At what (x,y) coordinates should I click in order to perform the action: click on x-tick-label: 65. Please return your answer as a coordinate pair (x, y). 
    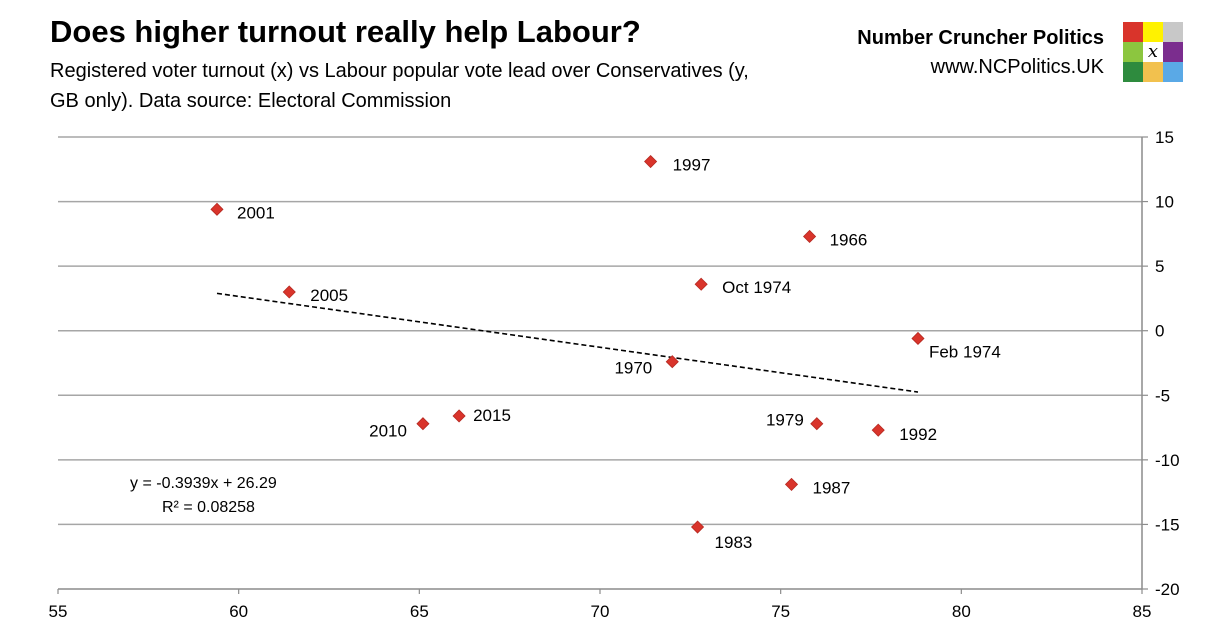
    Looking at the image, I should click on (419, 611).